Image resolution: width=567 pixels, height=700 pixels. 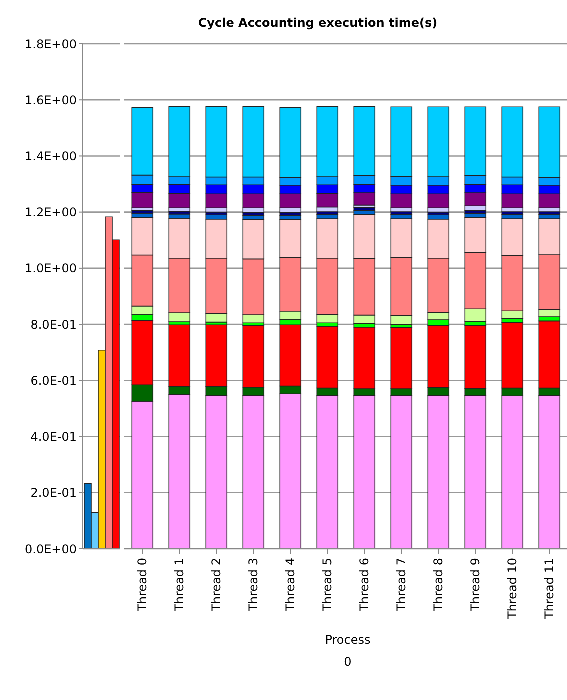 I want to click on x-tick-label: Thread 4, so click(x=291, y=585).